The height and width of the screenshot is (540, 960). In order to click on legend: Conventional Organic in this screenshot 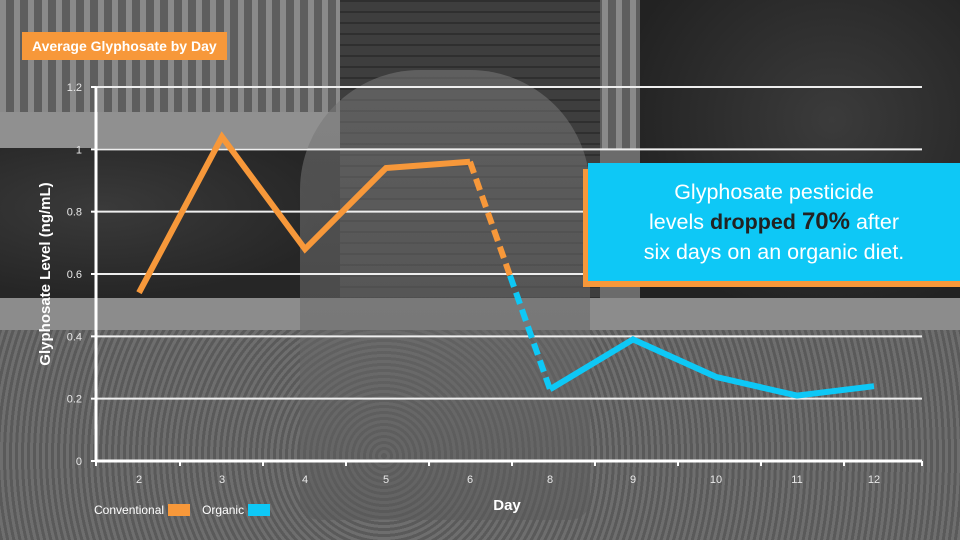, I will do `click(188, 510)`.